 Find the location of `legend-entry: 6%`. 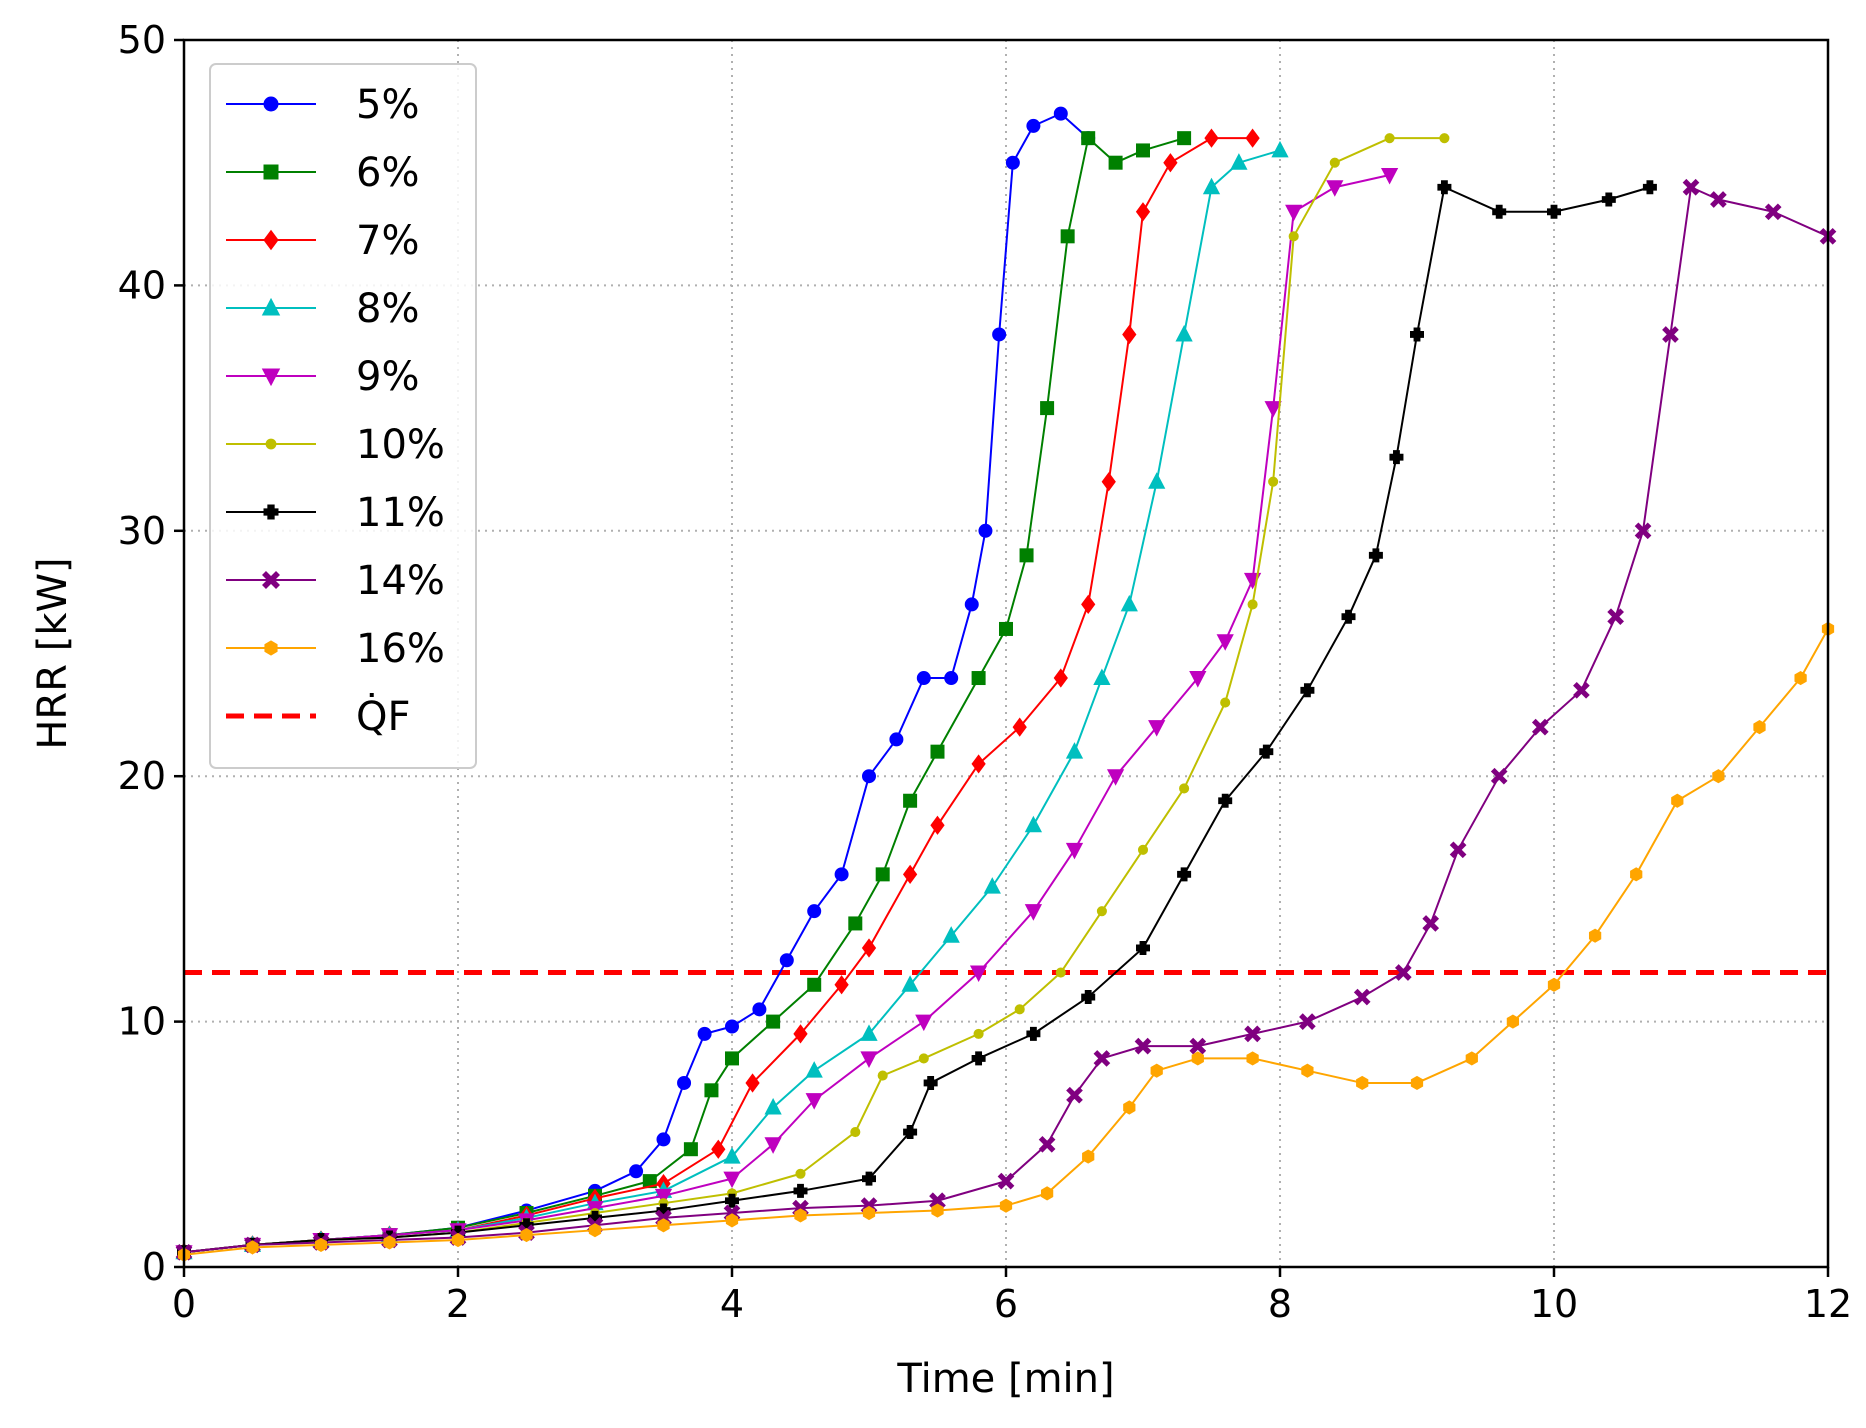

legend-entry: 6% is located at coordinates (322, 173).